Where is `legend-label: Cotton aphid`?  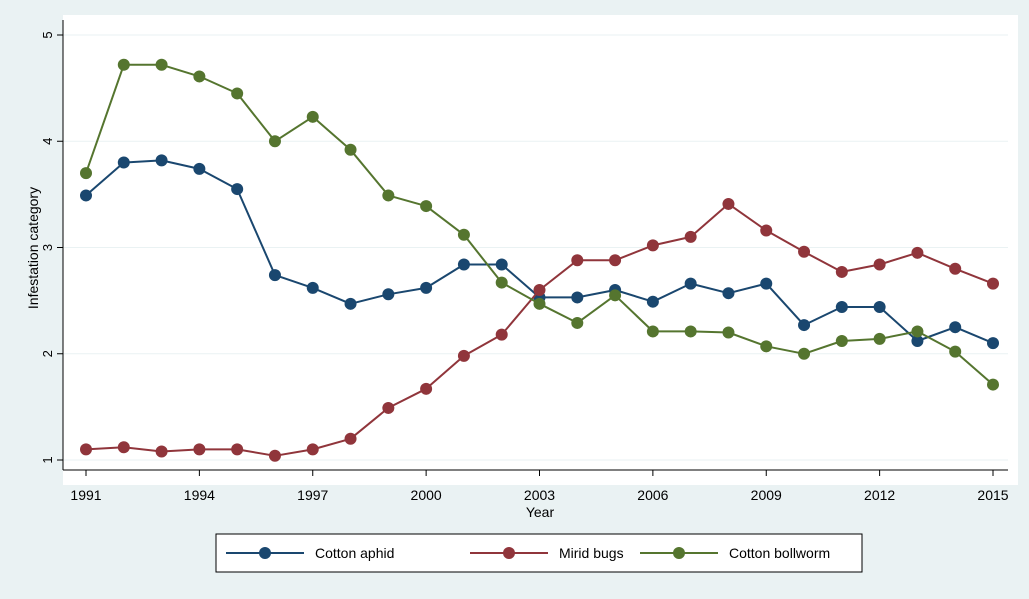
legend-label: Cotton aphid is located at coordinates (354, 553).